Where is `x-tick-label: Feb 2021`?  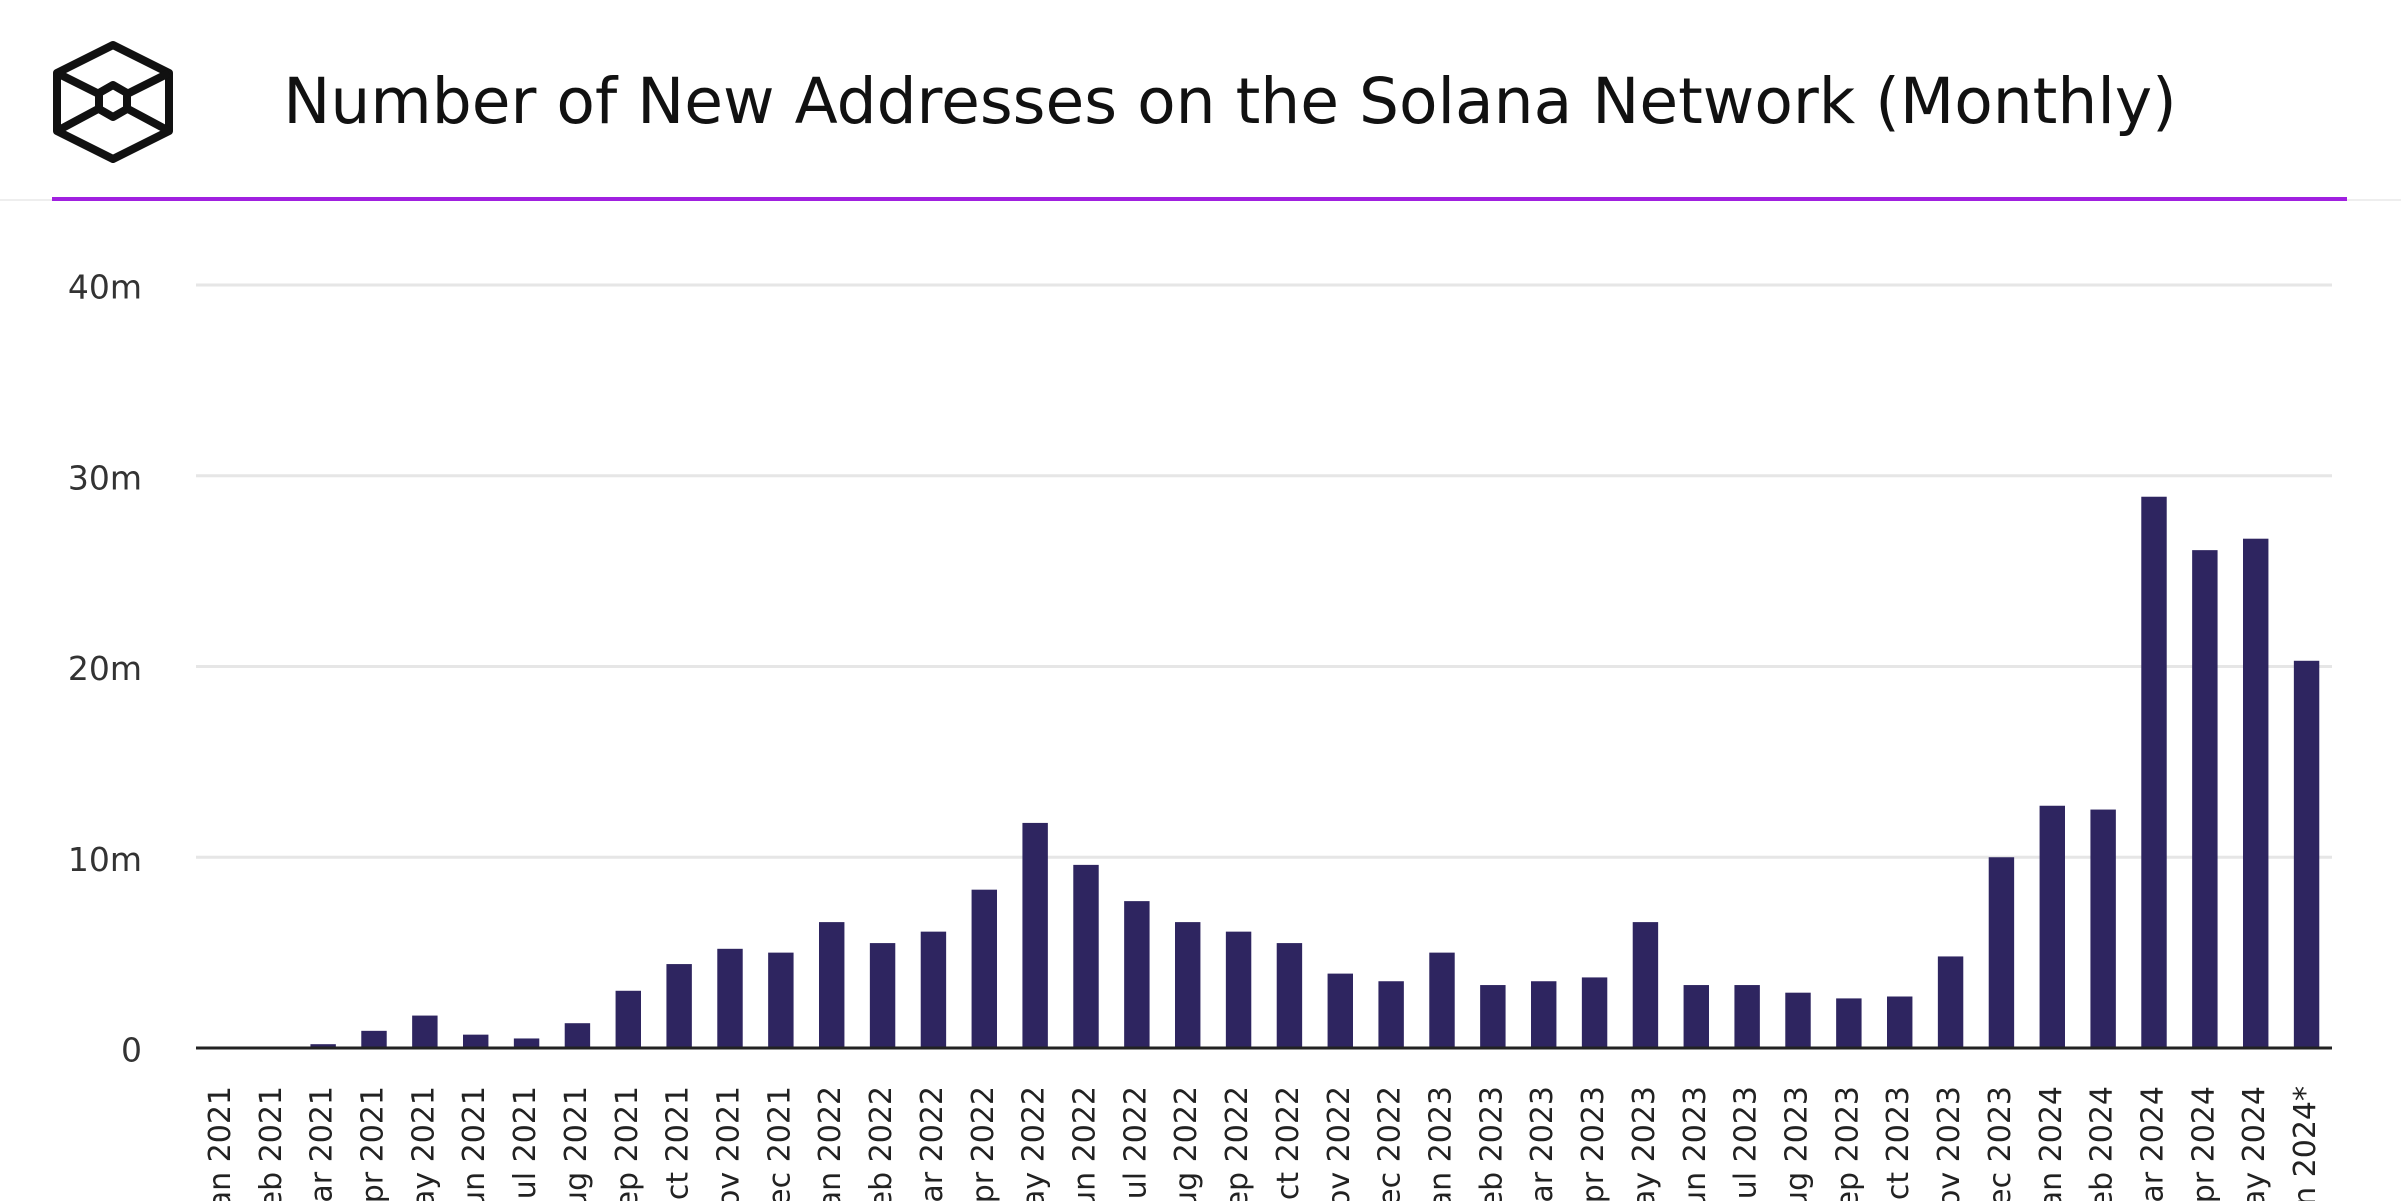
x-tick-label: Feb 2021 is located at coordinates (271, 1143).